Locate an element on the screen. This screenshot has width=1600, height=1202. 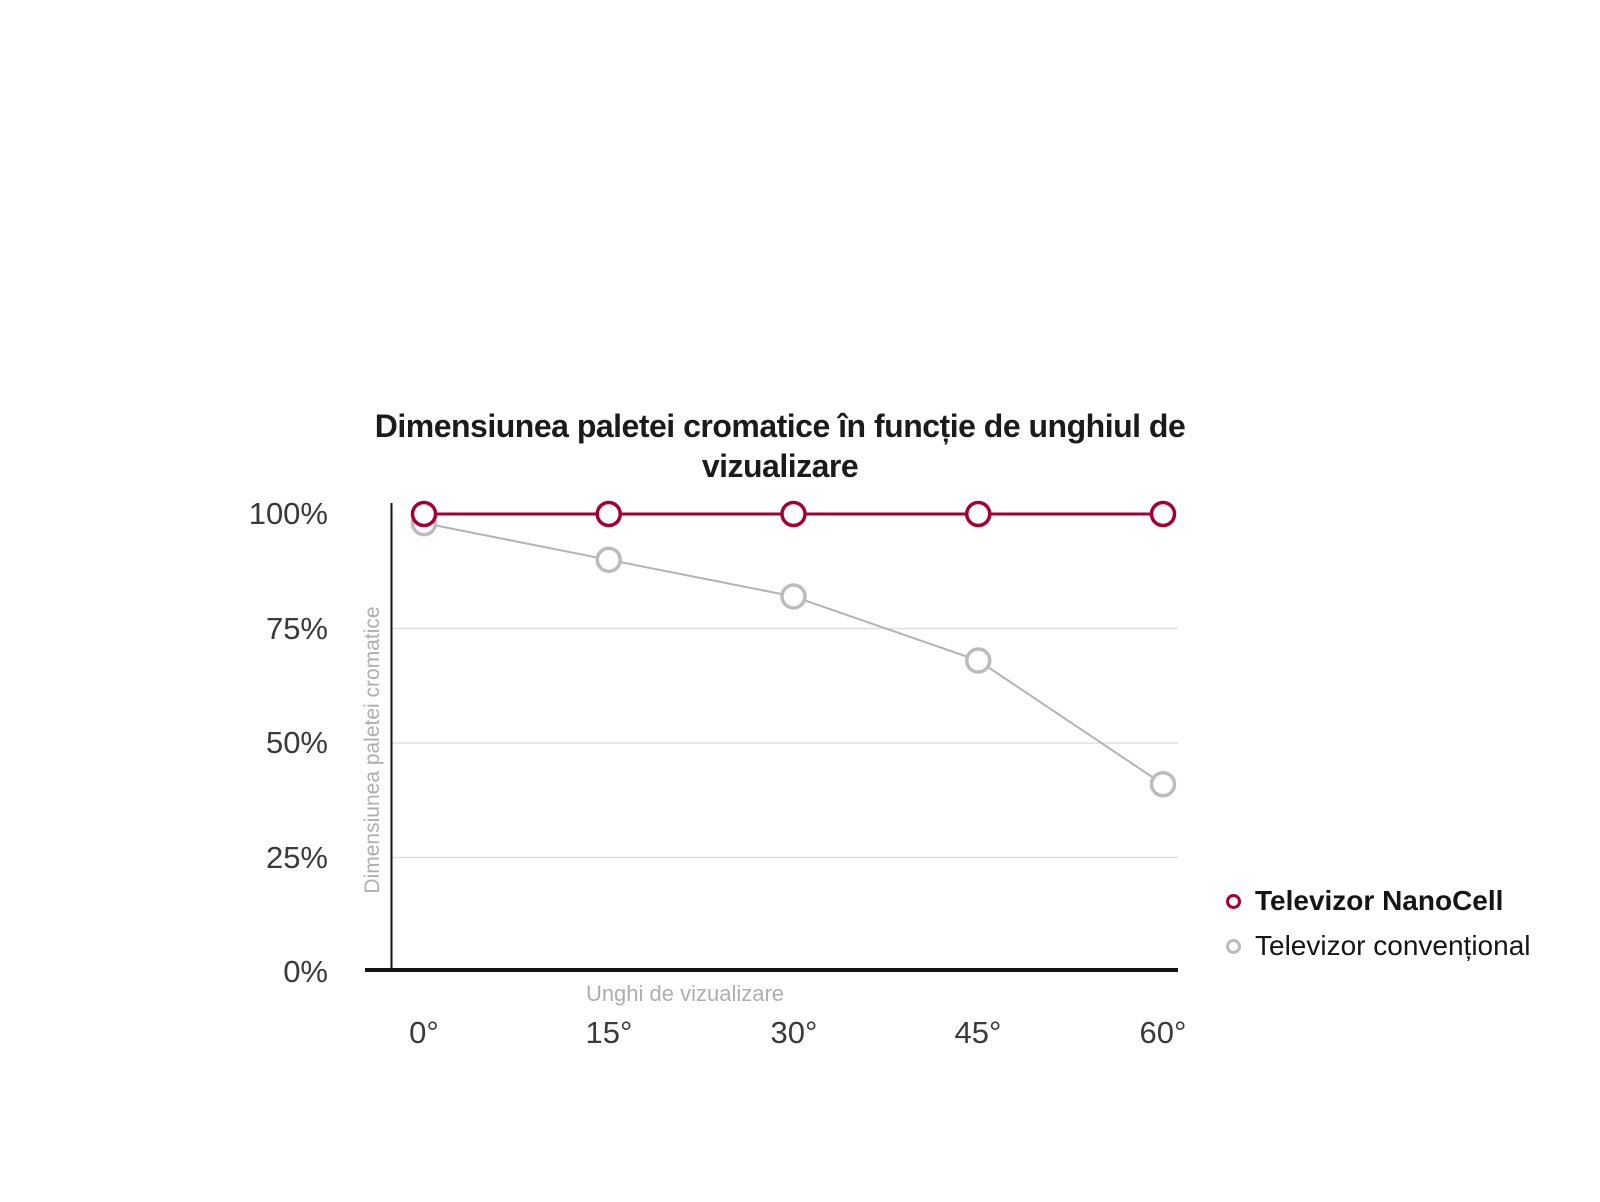
y-axis-tick-label: 0% is located at coordinates (305, 971).